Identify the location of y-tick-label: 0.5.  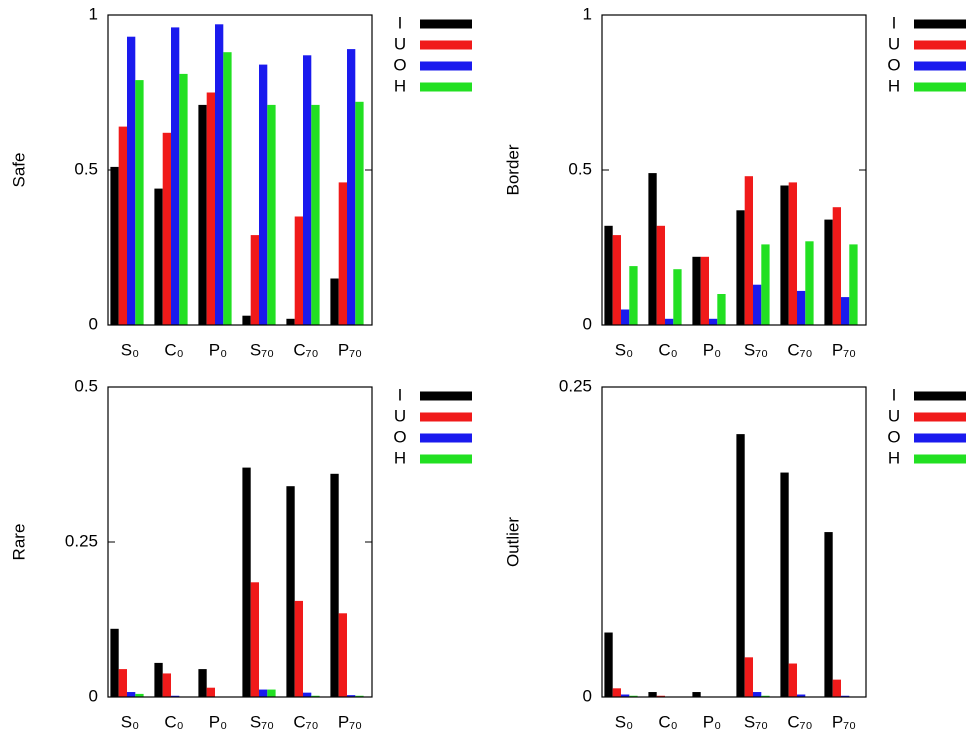
(86, 168).